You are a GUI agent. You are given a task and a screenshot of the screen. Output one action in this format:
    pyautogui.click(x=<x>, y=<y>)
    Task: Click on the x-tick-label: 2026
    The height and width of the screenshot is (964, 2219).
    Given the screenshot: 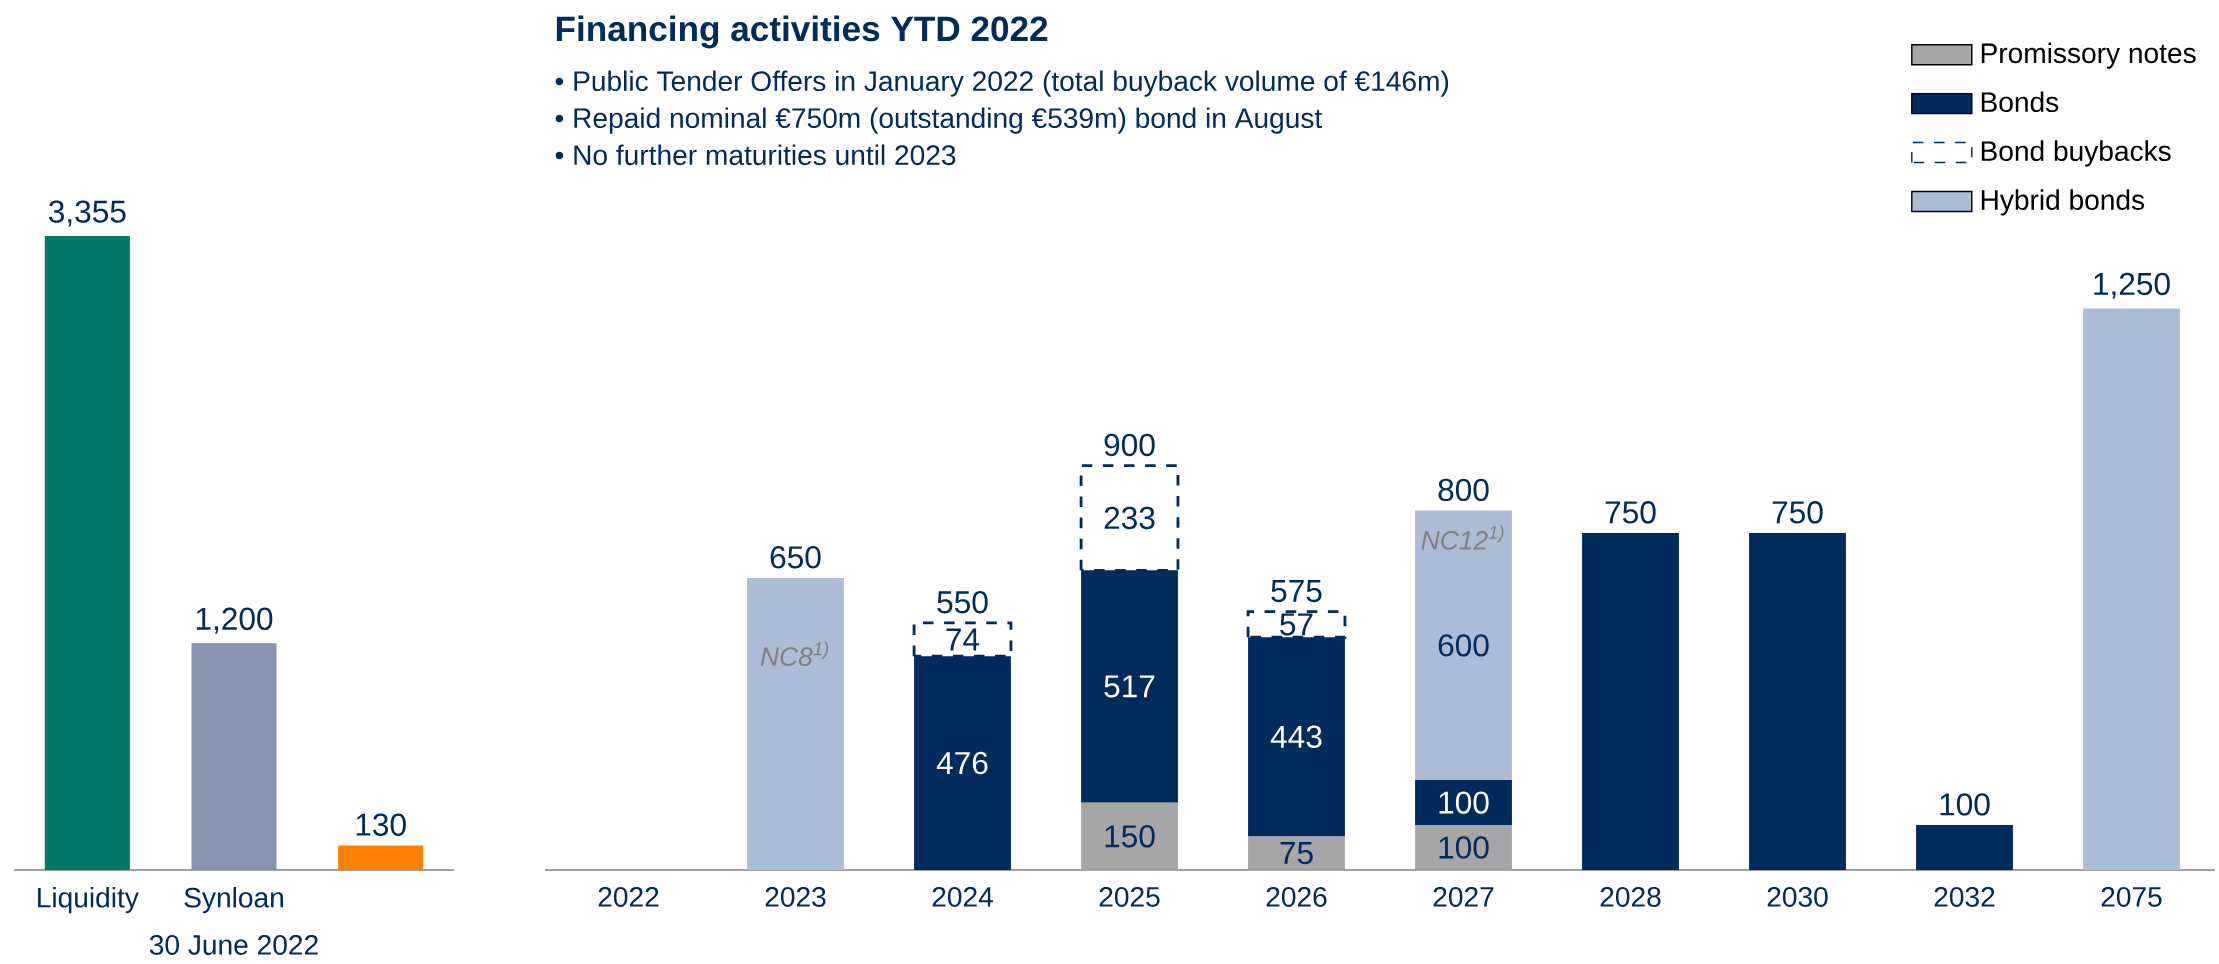 What is the action you would take?
    pyautogui.click(x=1296, y=896)
    